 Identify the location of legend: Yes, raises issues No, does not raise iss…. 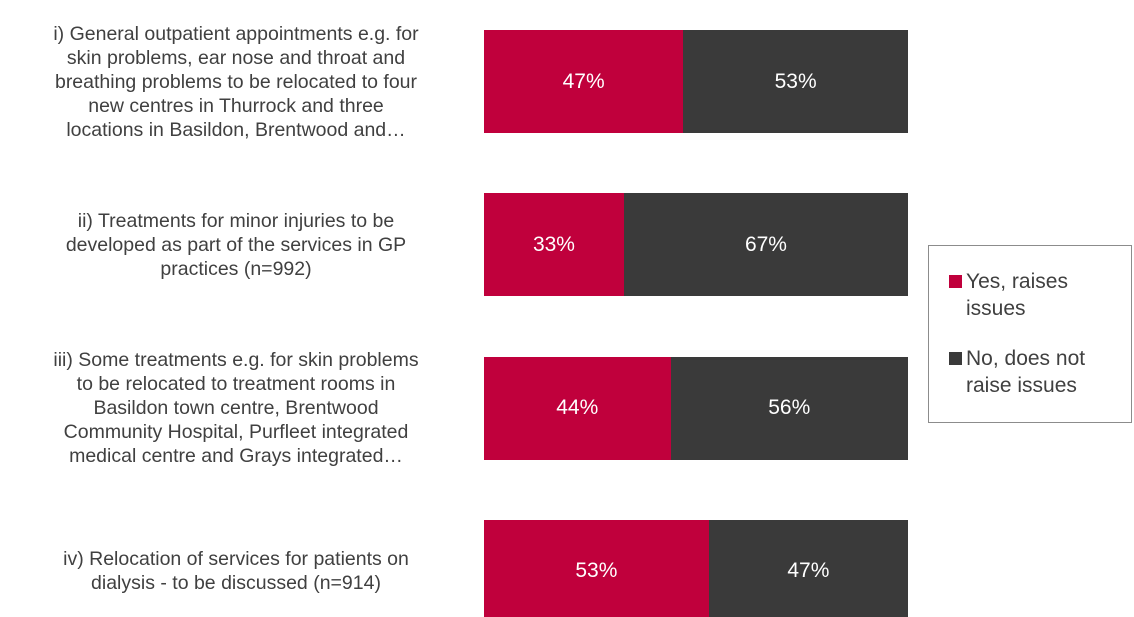
(1030, 334).